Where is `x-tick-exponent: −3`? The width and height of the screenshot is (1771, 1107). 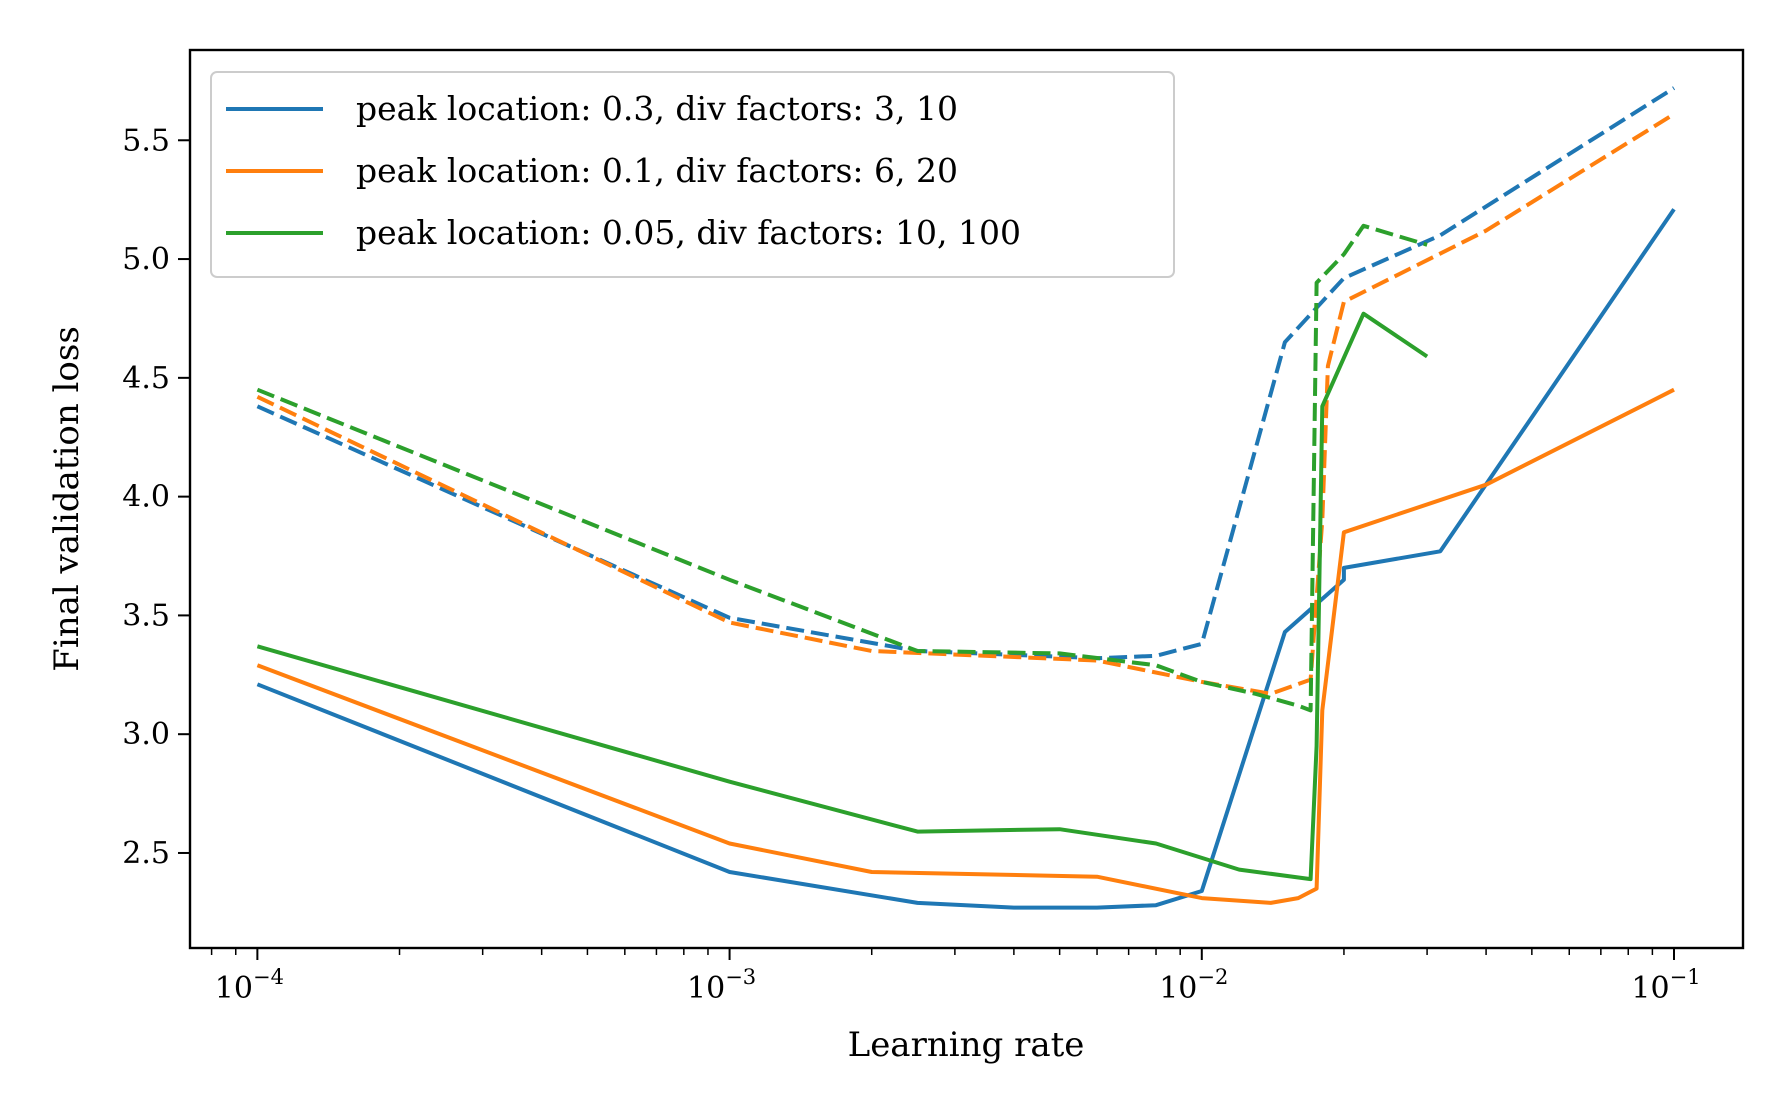 x-tick-exponent: −3 is located at coordinates (740, 977).